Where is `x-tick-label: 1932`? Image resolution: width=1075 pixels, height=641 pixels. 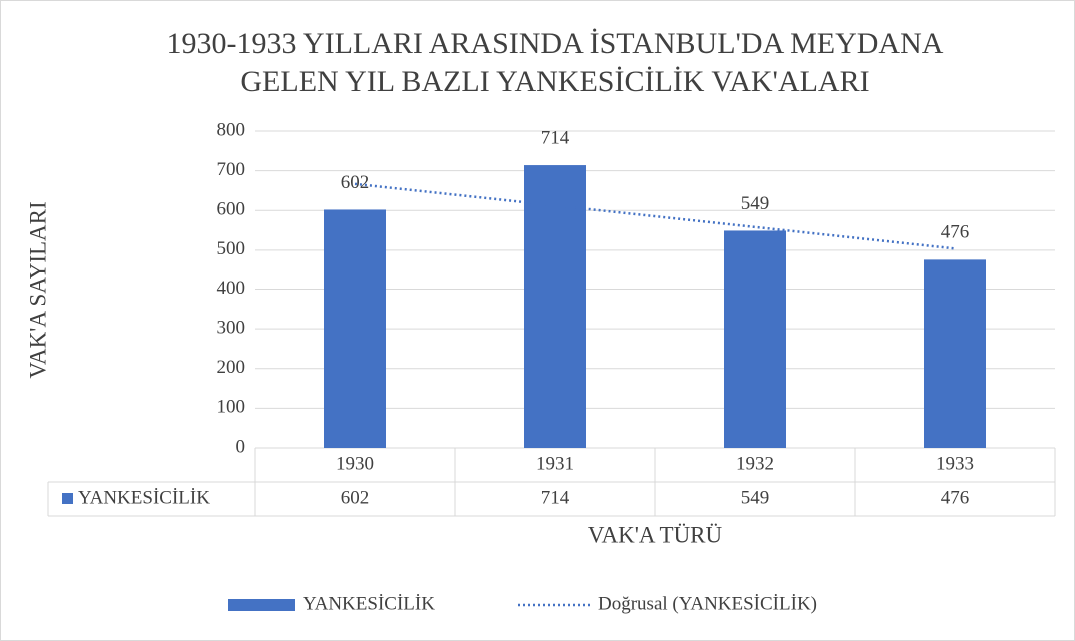 x-tick-label: 1932 is located at coordinates (755, 463).